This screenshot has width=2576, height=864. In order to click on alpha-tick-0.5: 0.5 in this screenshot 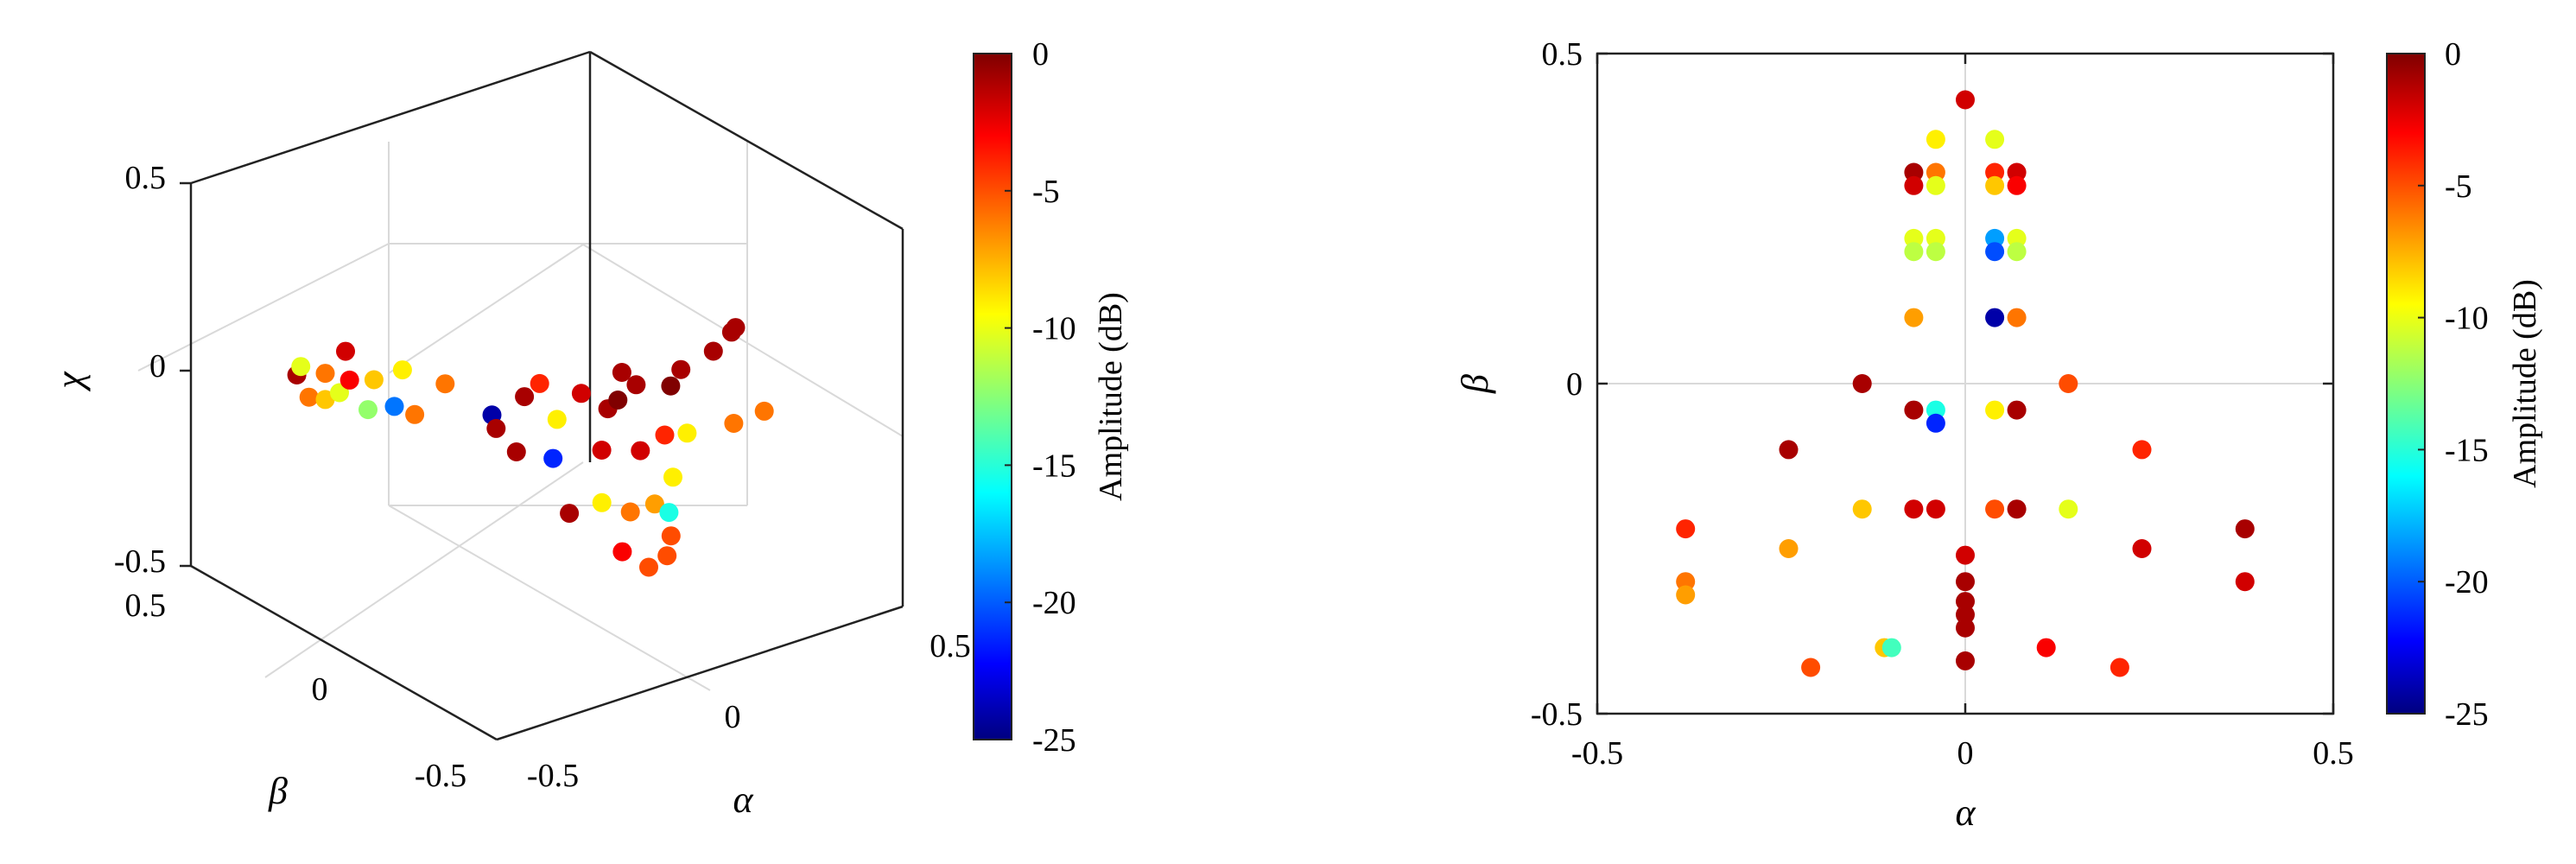, I will do `click(2333, 753)`.